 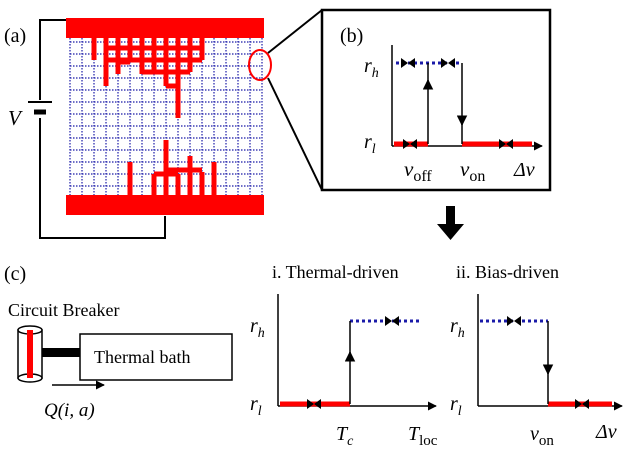 What do you see at coordinates (15, 118) in the screenshot?
I see `voltage-label: V` at bounding box center [15, 118].